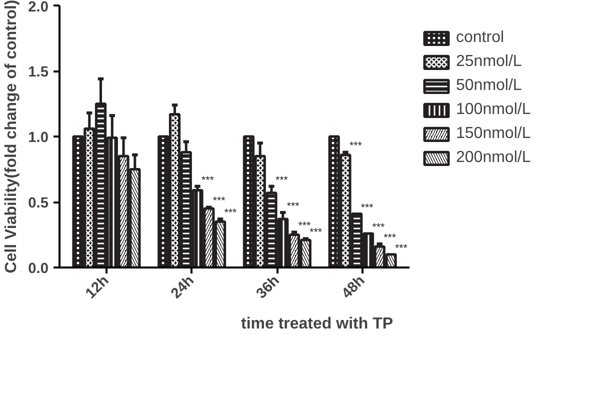 The width and height of the screenshot is (615, 403). I want to click on legend-label: 150nmol/L, so click(493, 134).